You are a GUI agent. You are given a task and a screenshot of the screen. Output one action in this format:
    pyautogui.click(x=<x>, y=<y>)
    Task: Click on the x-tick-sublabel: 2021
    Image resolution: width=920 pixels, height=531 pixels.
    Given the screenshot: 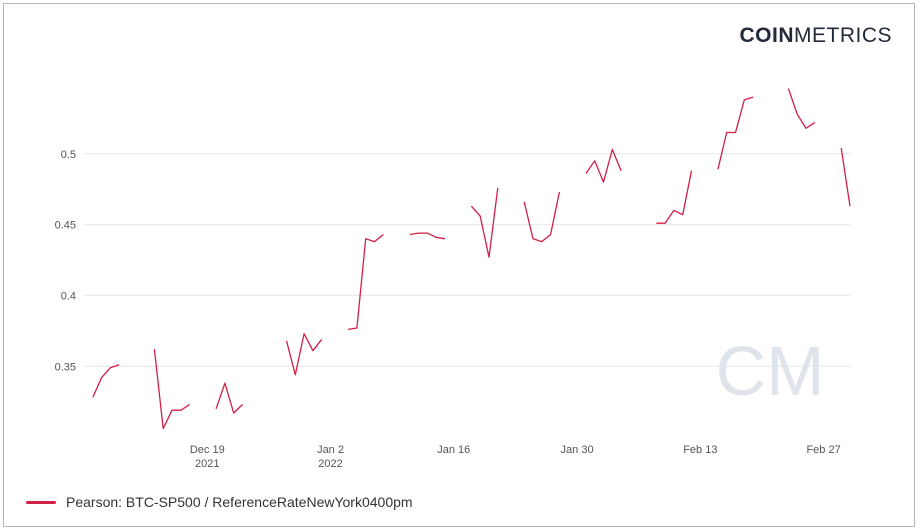 What is the action you would take?
    pyautogui.click(x=207, y=464)
    